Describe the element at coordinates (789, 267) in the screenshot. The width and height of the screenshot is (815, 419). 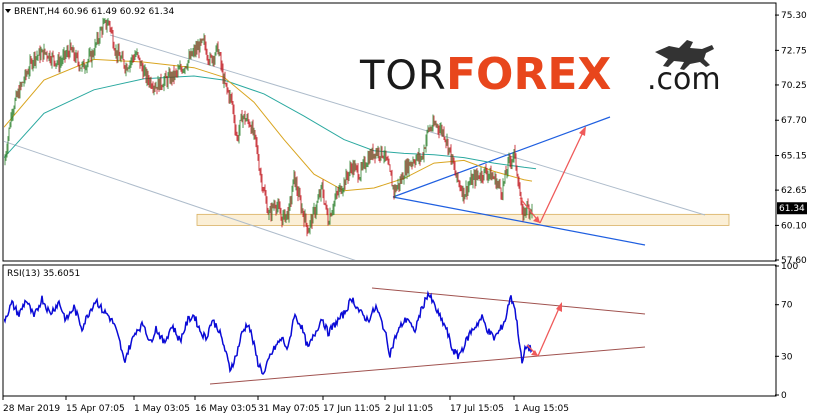
I see `rsi-ytick-label: 100` at that location.